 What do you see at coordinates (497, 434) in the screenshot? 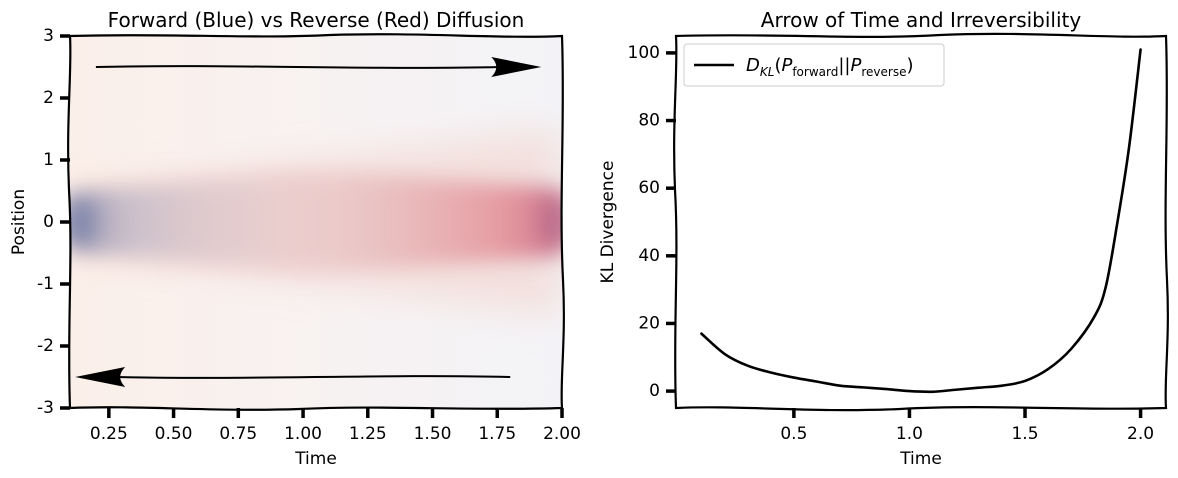
I see `x-tick-label-a: 1.75` at bounding box center [497, 434].